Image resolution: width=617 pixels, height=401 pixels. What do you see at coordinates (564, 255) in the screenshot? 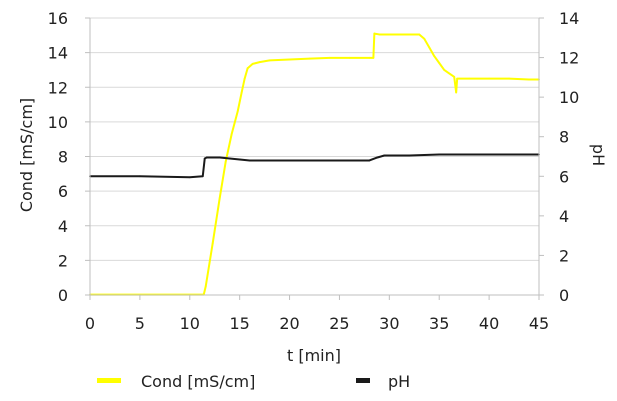
I see `y-right-tick-label-2: 2` at bounding box center [564, 255].